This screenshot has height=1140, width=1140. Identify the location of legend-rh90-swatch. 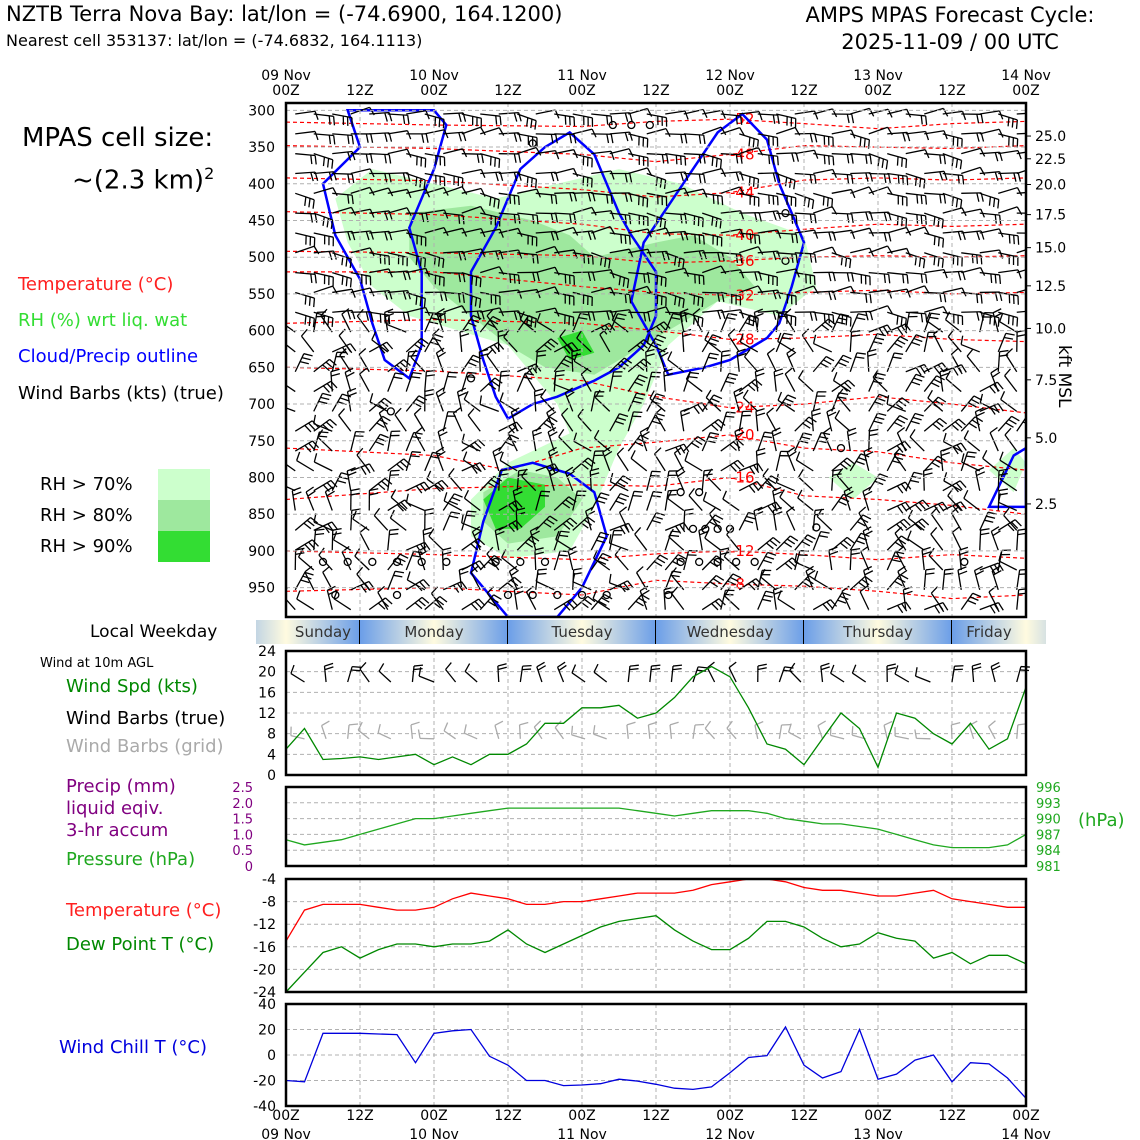
(184, 546).